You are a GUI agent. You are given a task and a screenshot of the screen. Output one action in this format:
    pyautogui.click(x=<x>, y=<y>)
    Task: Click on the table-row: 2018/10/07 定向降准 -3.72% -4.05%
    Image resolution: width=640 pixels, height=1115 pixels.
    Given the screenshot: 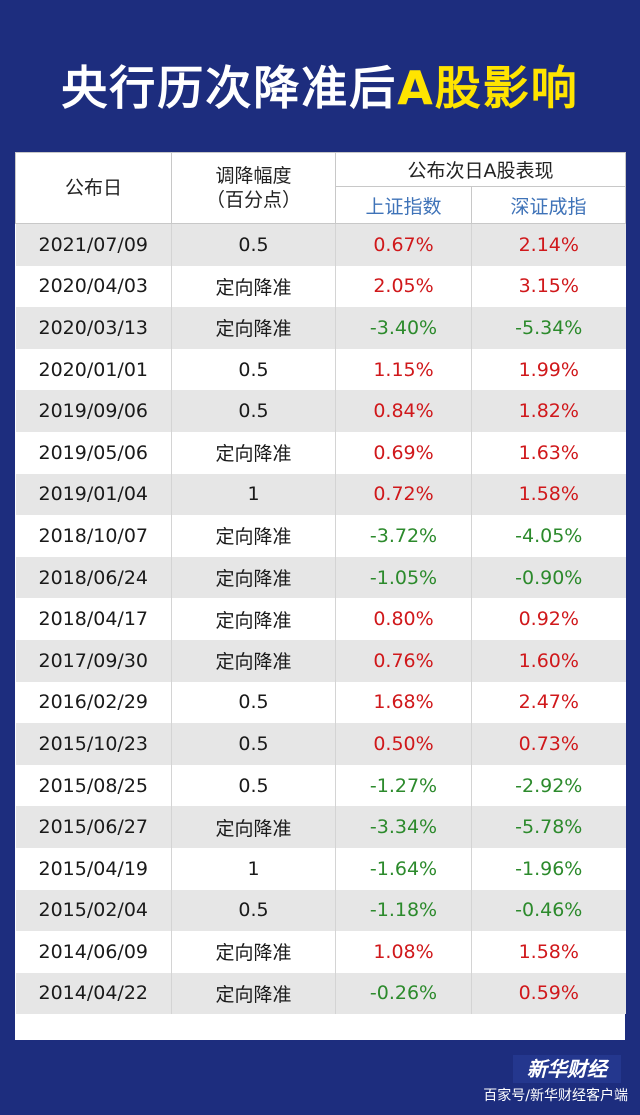 What is the action you would take?
    pyautogui.click(x=320, y=536)
    